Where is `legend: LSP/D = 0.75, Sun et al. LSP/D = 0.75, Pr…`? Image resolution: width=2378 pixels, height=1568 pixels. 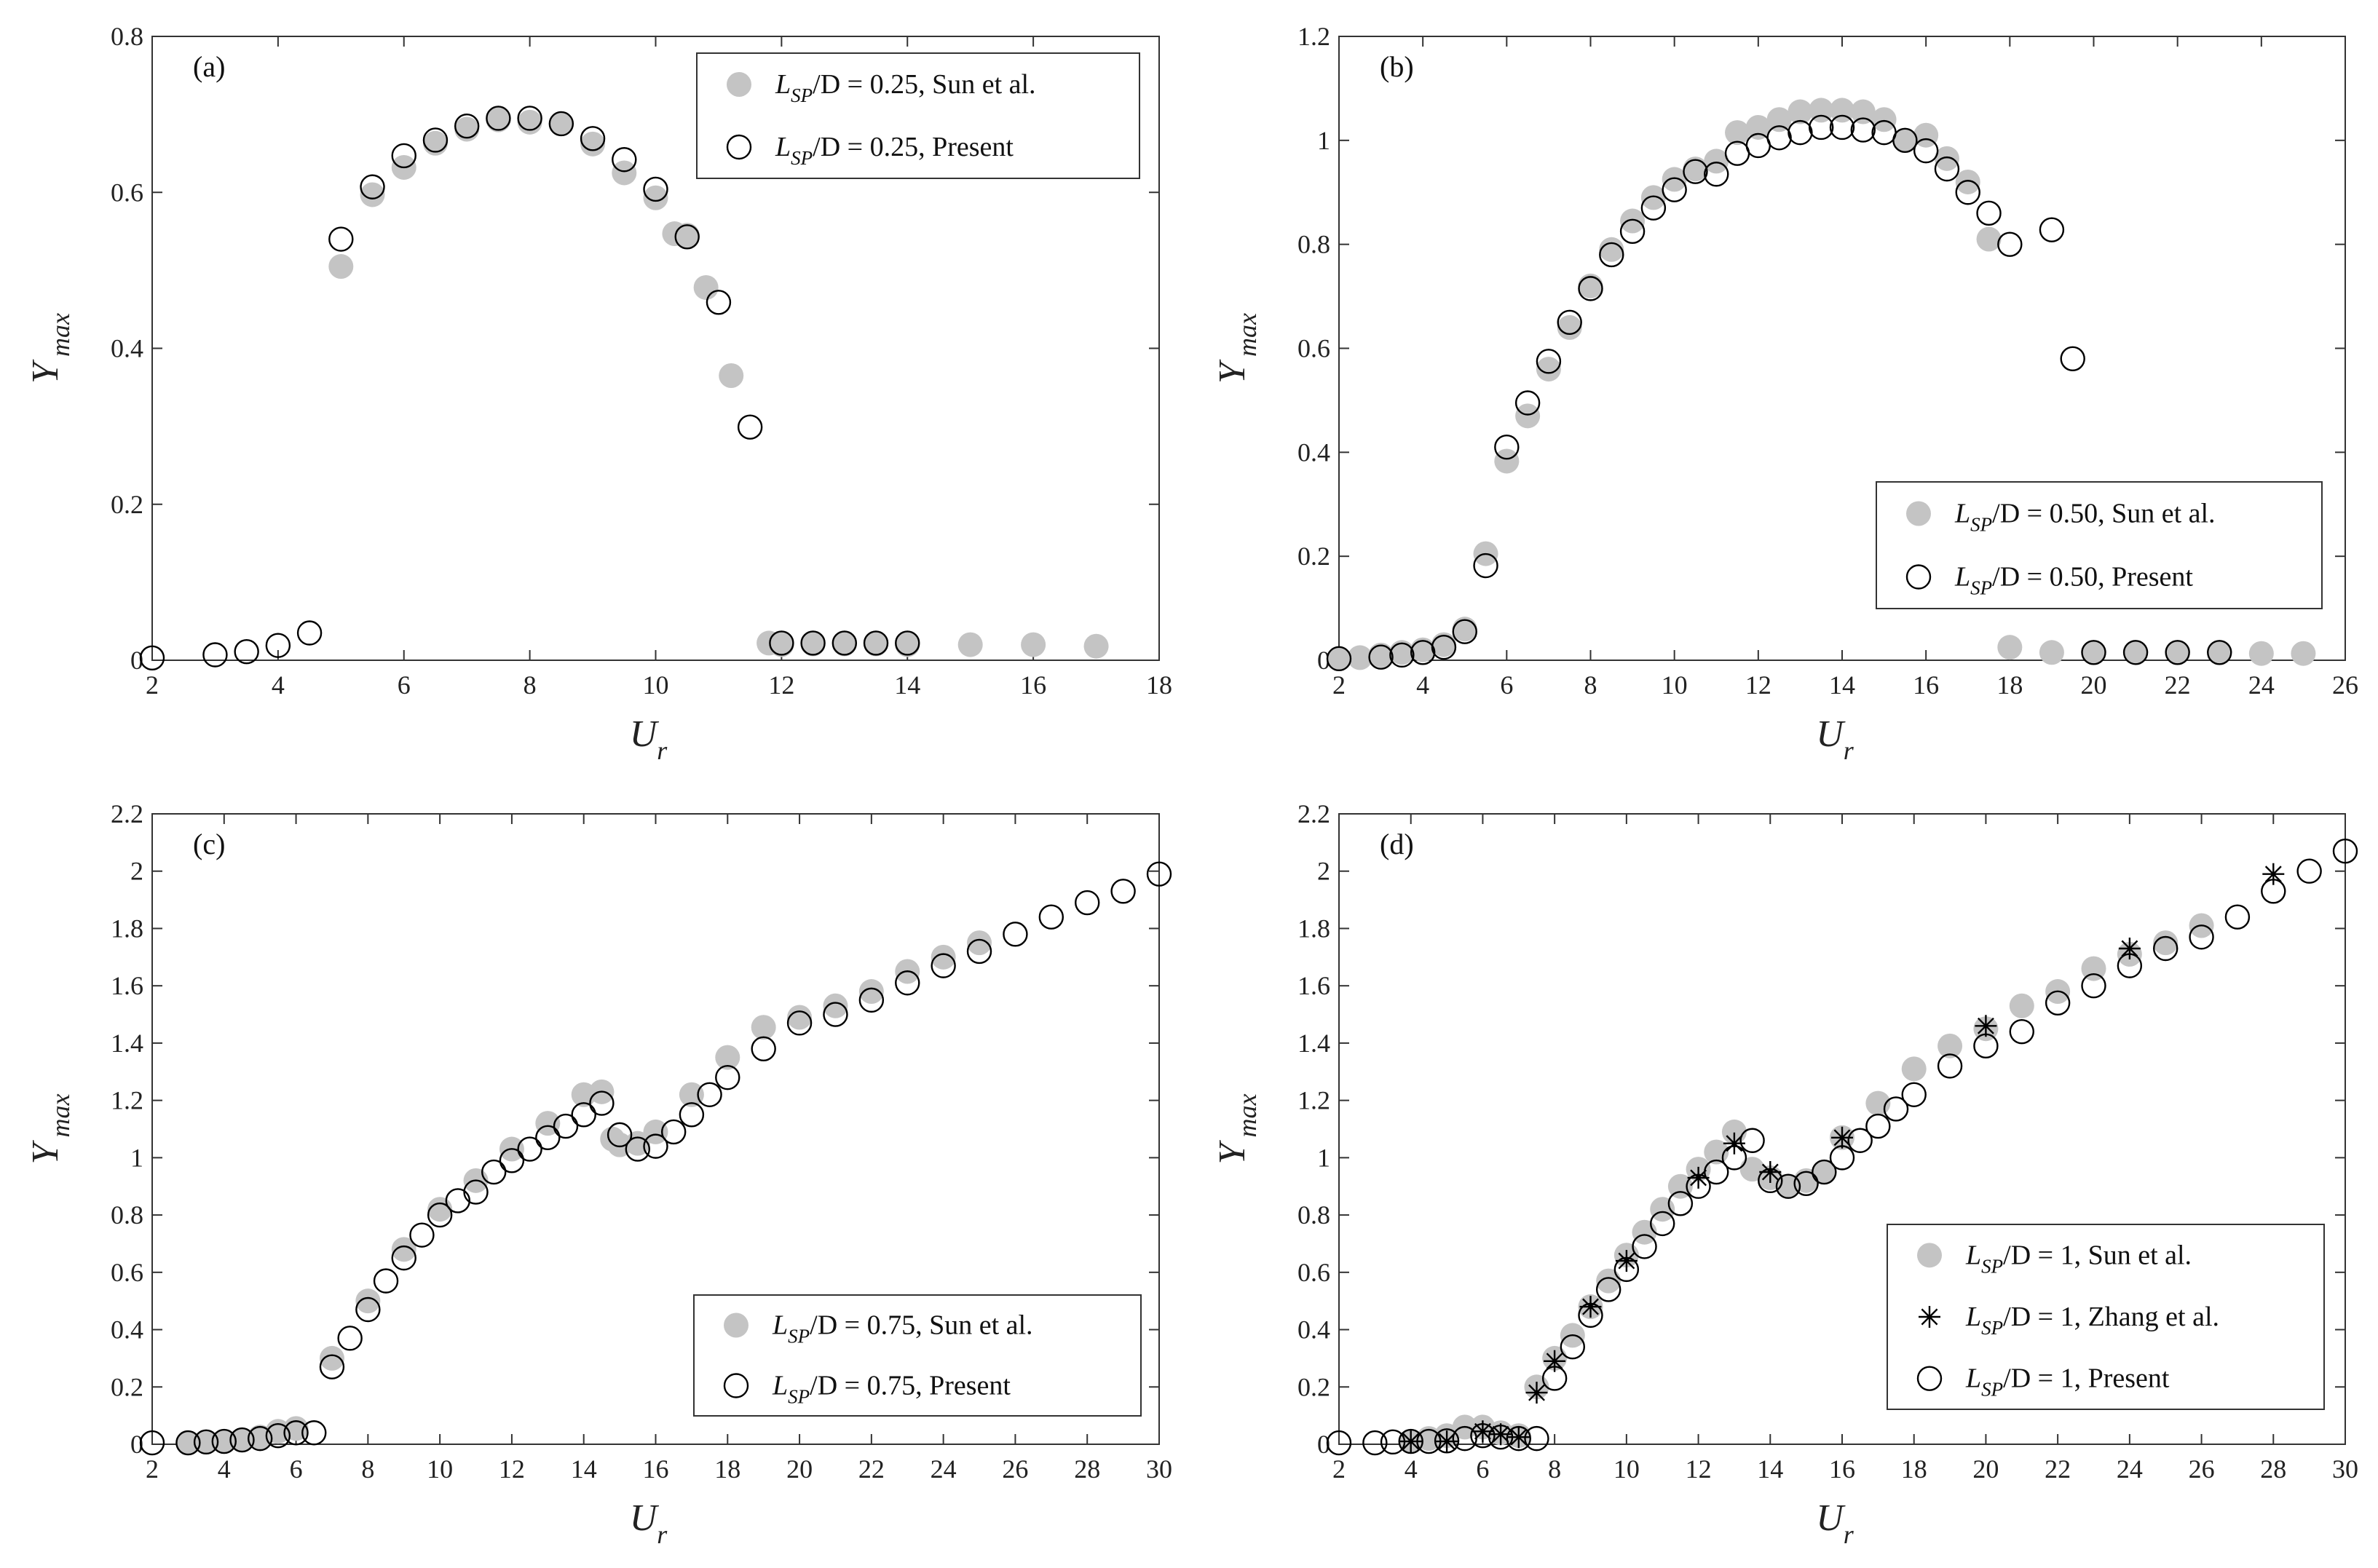 legend: LSP/D = 0.75, Sun et al. LSP/D = 0.75, Pr… is located at coordinates (918, 1356).